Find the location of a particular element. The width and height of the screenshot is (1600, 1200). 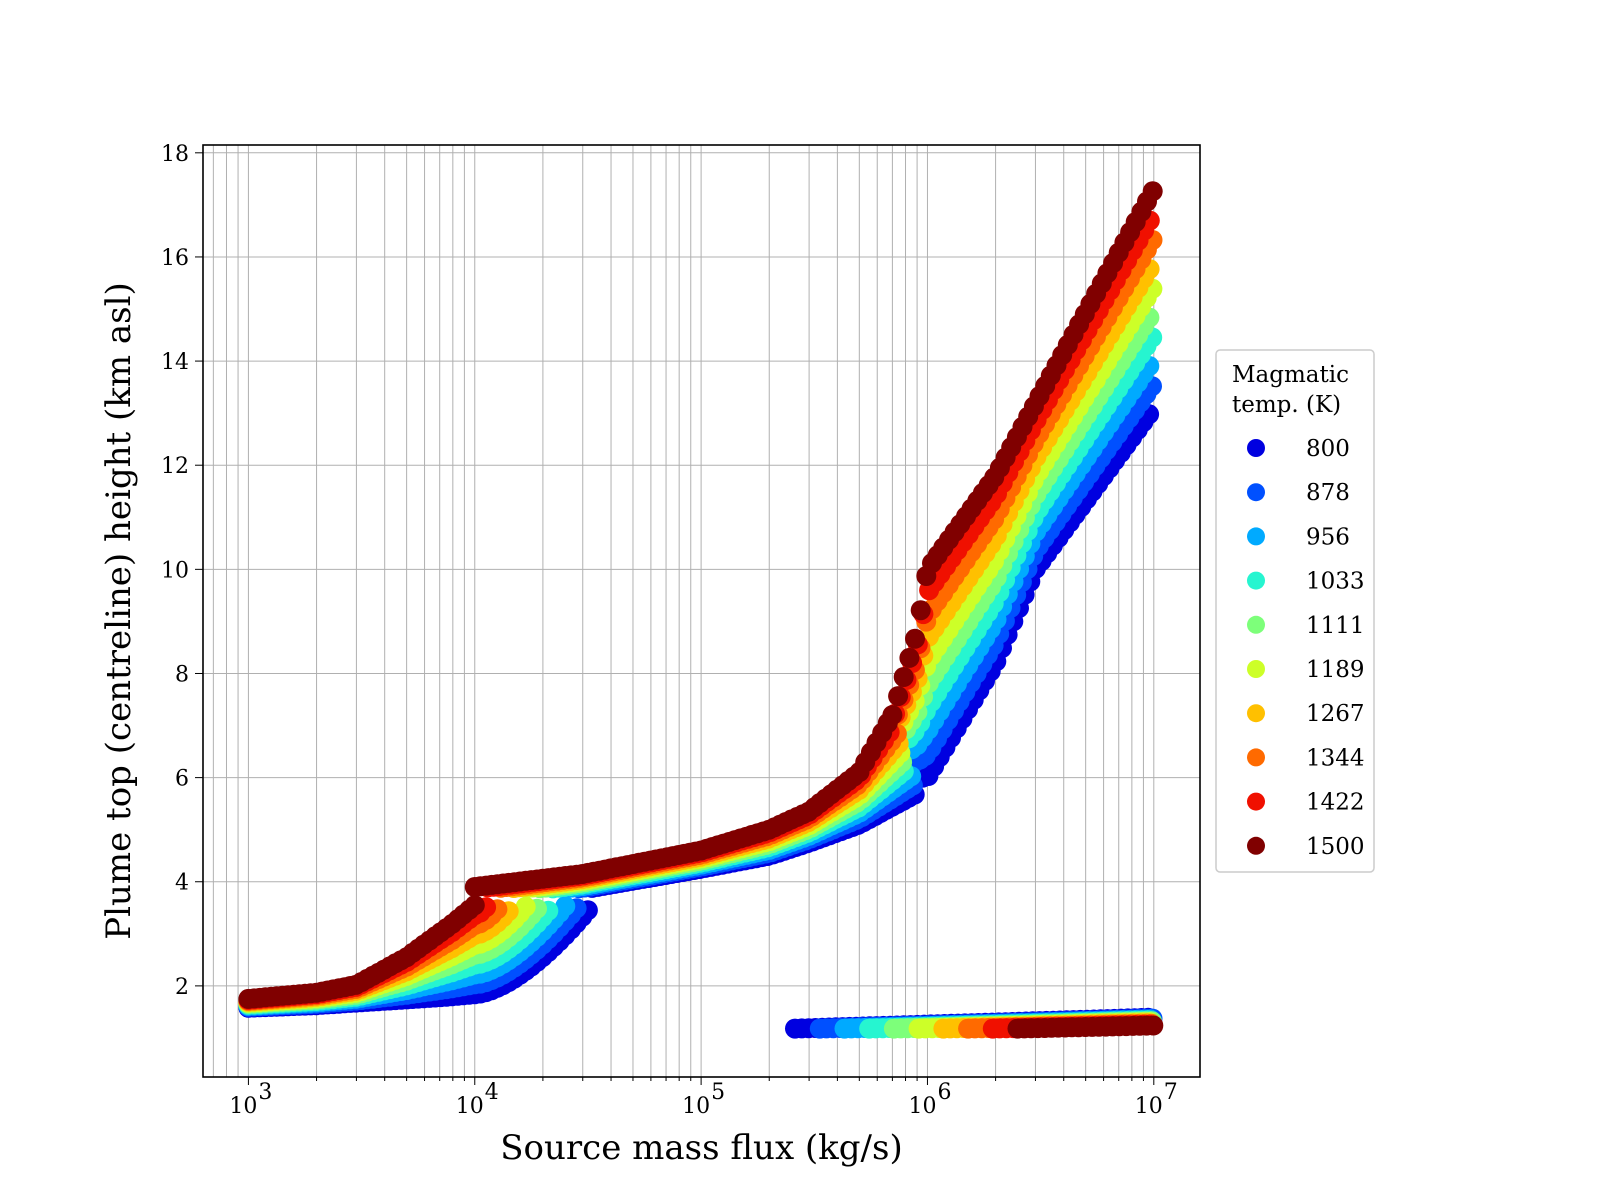

y-tick-label: 6 is located at coordinates (182, 779).